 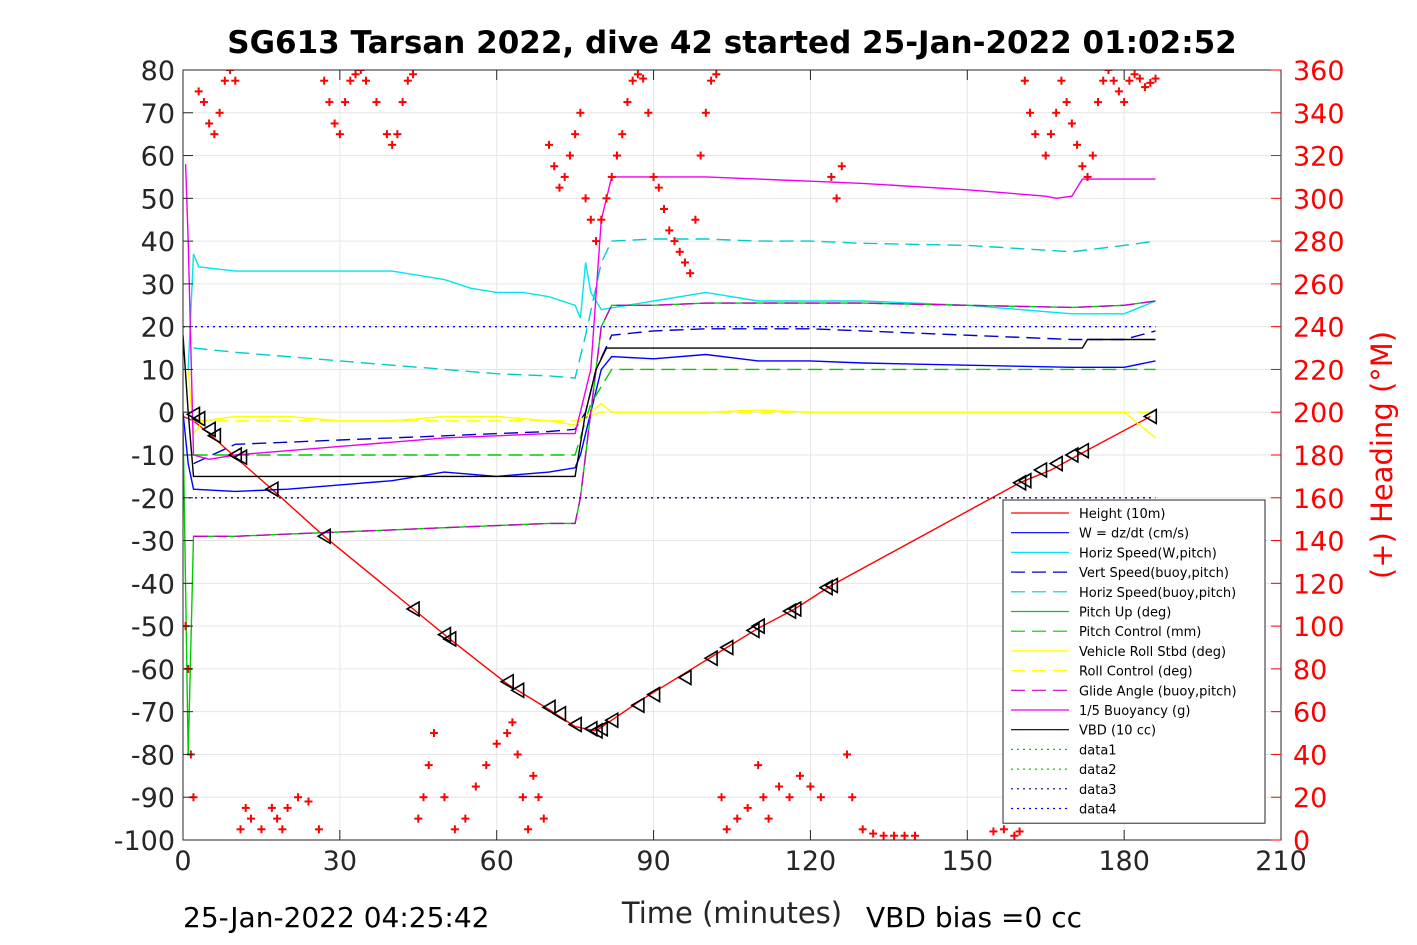 I want to click on y-tick-label: 0, so click(x=166, y=413).